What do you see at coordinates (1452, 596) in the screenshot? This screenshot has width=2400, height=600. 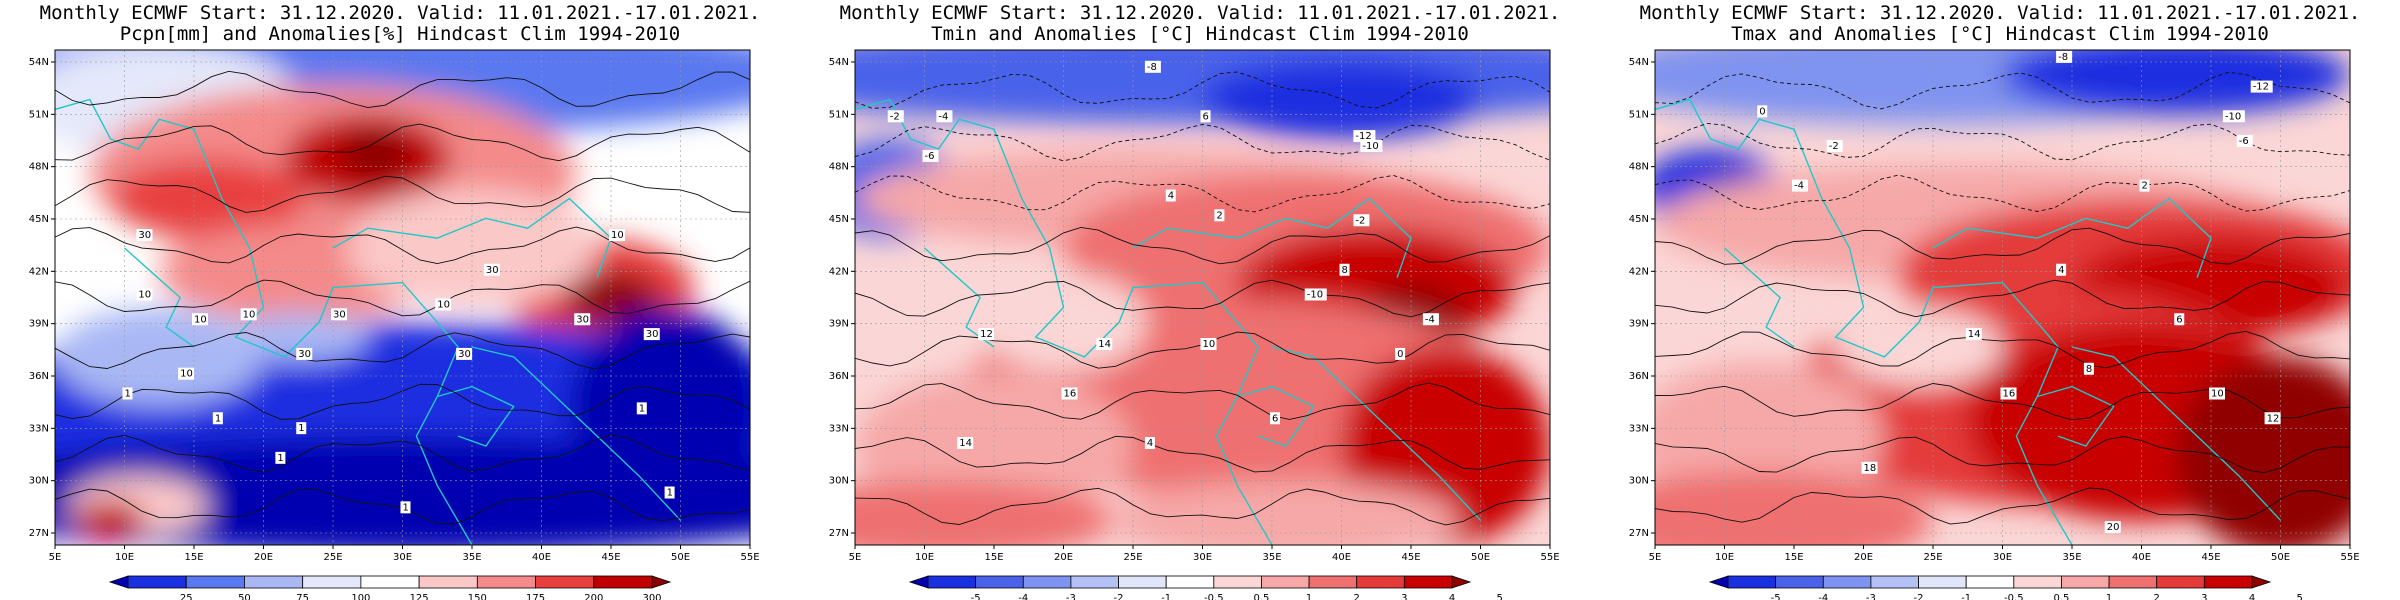 I see `colorbar-tick-label: 4` at bounding box center [1452, 596].